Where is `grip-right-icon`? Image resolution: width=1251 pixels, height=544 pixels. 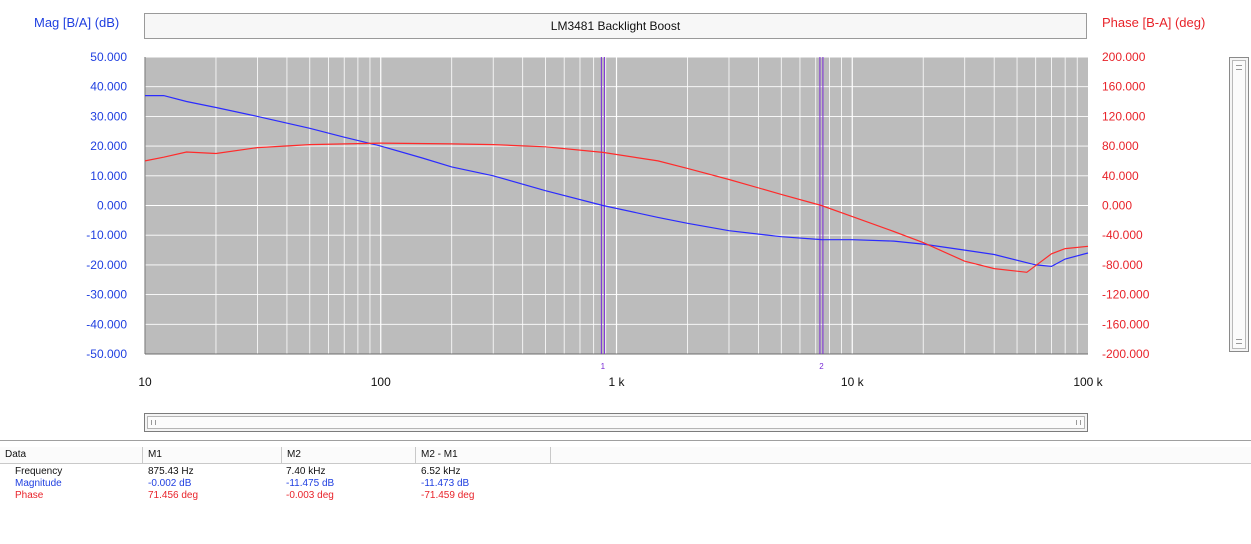 grip-right-icon is located at coordinates (1078, 422).